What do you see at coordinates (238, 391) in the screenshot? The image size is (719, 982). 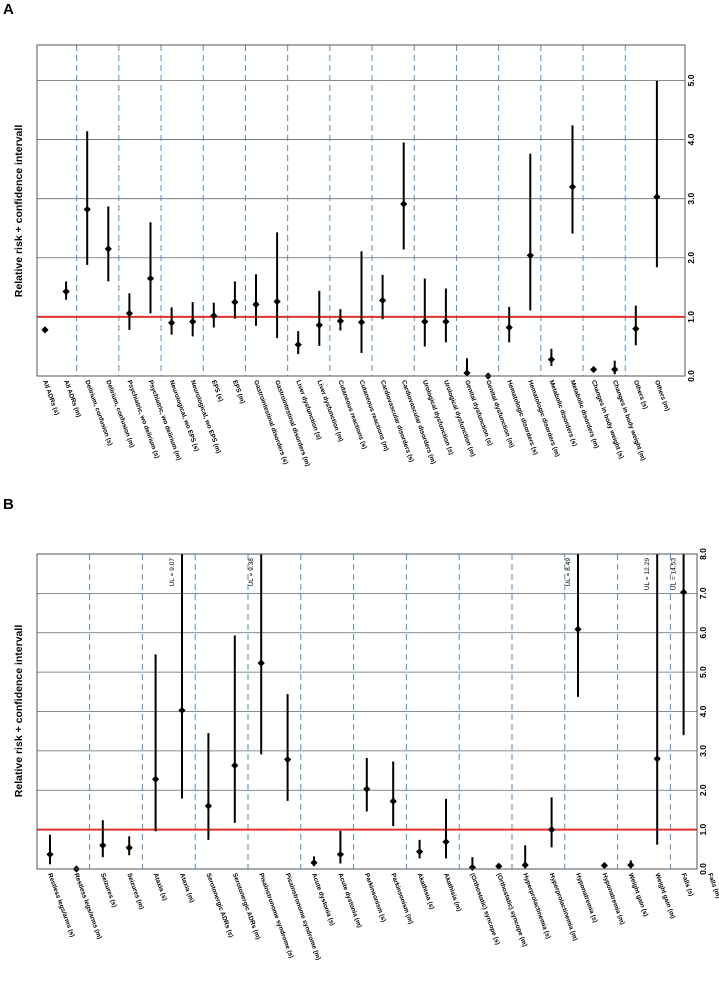 I see `category-label-eps-m: EPS (m)` at bounding box center [238, 391].